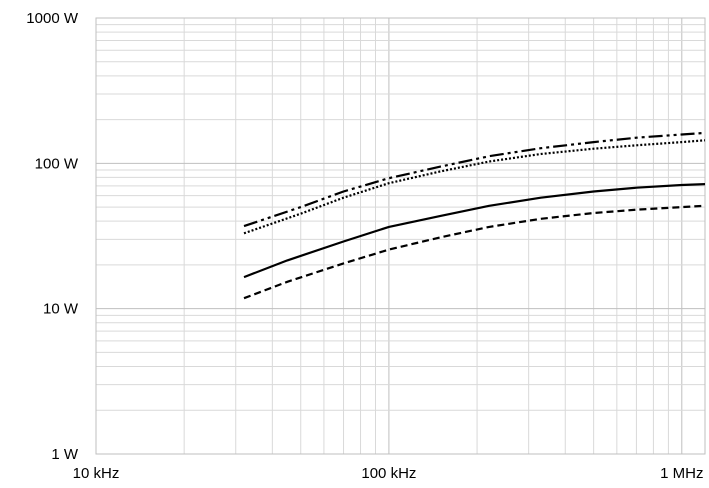 This screenshot has width=709, height=488. What do you see at coordinates (61, 309) in the screenshot?
I see `y-tick-label: 10 W` at bounding box center [61, 309].